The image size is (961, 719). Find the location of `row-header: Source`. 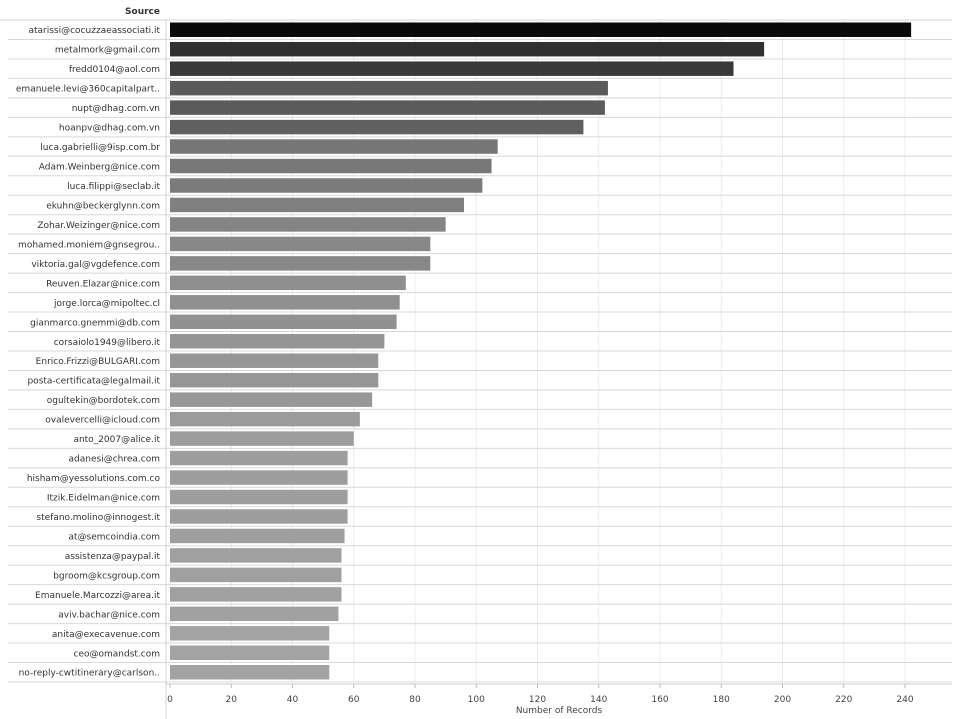

row-header: Source is located at coordinates (142, 12).